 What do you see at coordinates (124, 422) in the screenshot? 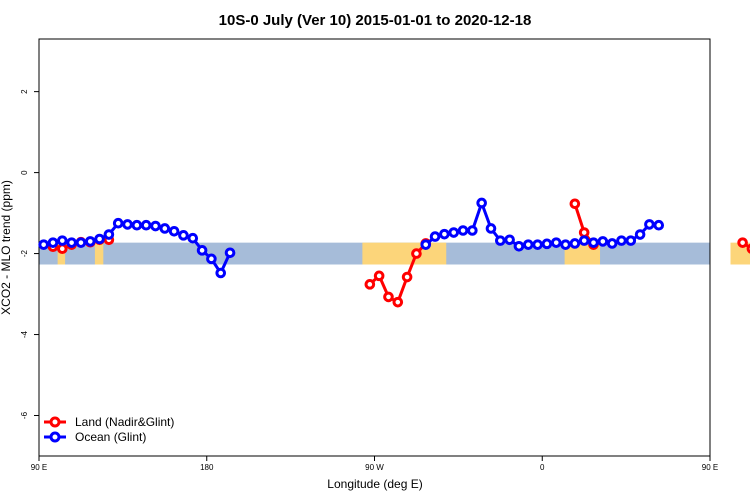
I see `legend-label-land: Land (Nadir&Glint)` at bounding box center [124, 422].